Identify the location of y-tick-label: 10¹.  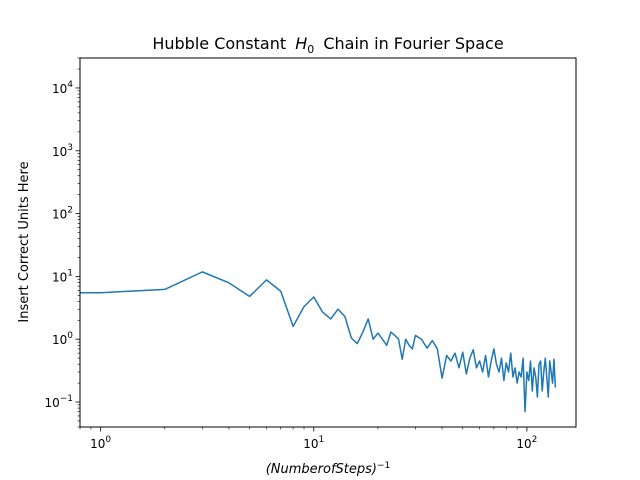
(62, 276).